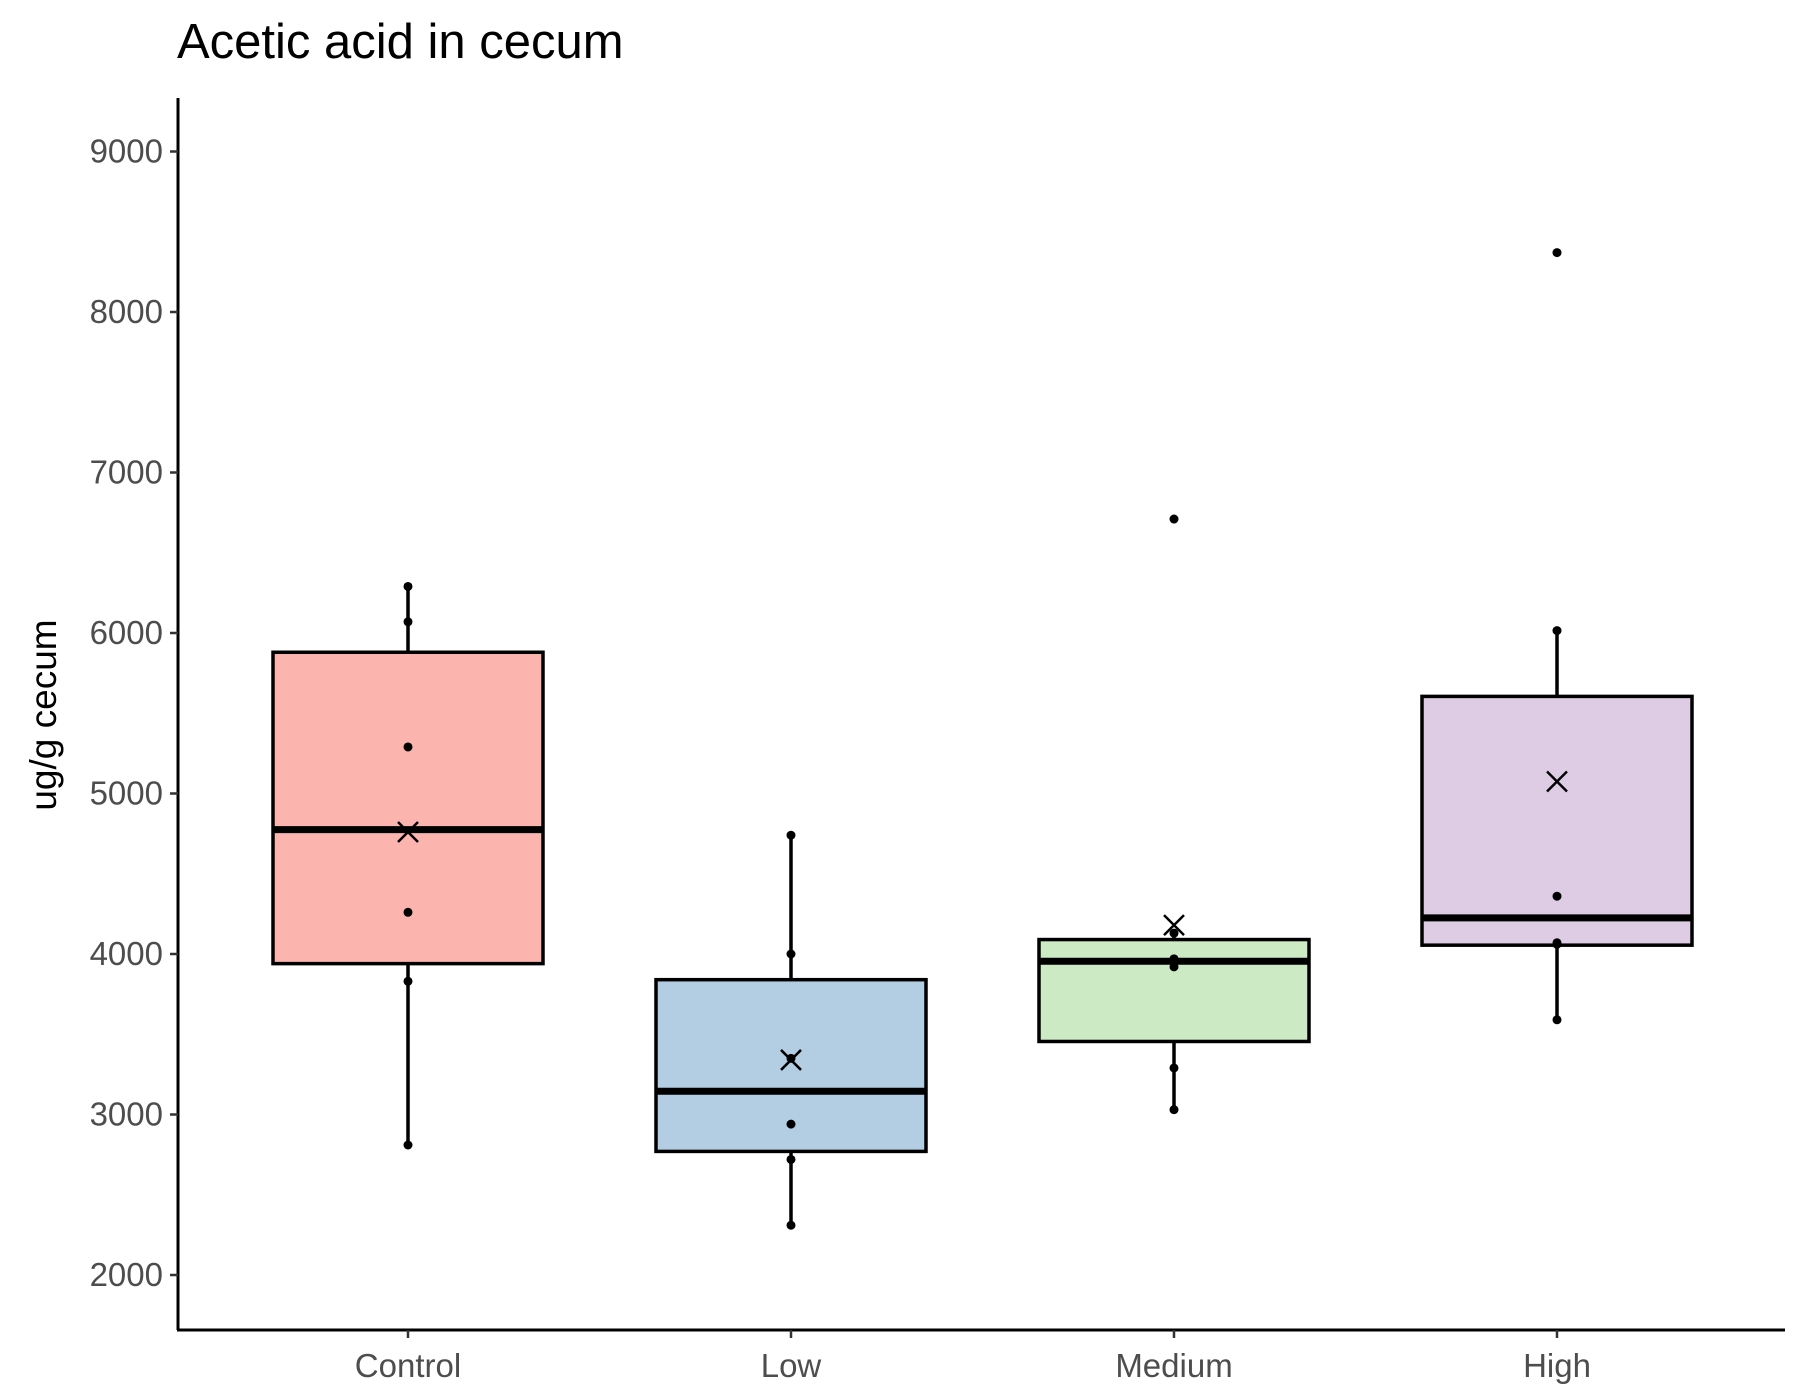 This screenshot has width=1800, height=1400. Describe the element at coordinates (400, 42) in the screenshot. I see `chart-title: Acetic acid in cecum` at that location.